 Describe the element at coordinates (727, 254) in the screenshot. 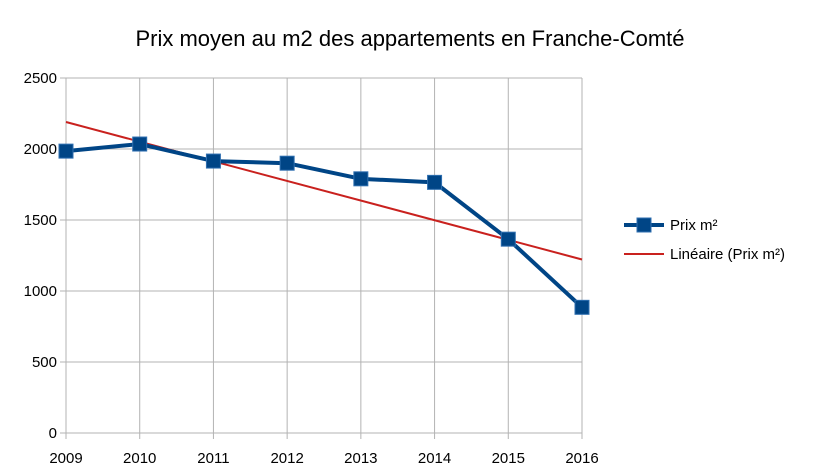

I see `legend-label-trendline: Linéaire (Prix m²)` at that location.